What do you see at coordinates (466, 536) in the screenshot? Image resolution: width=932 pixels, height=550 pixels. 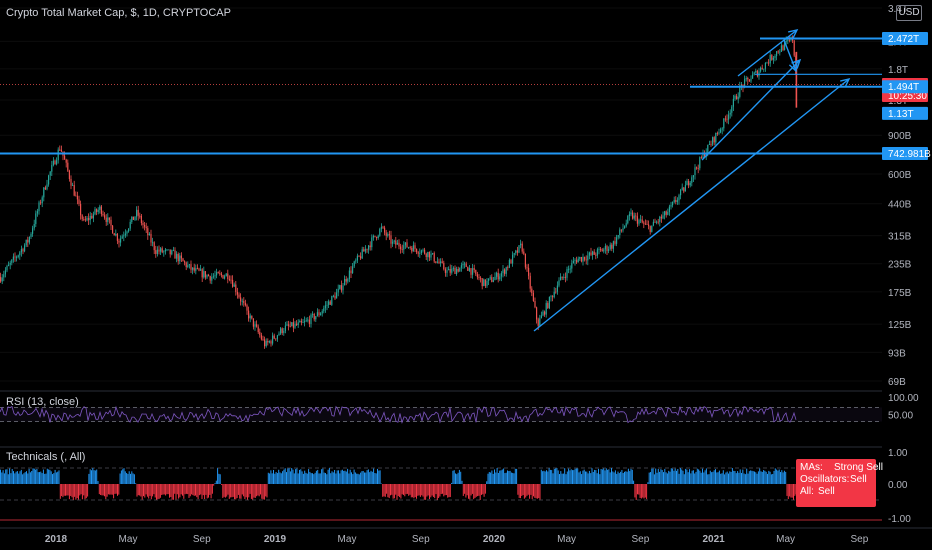 I see `time-axis: 2018 May Sep 2019 May Sep 2020 May Sep 2021 May Sep` at bounding box center [466, 536].